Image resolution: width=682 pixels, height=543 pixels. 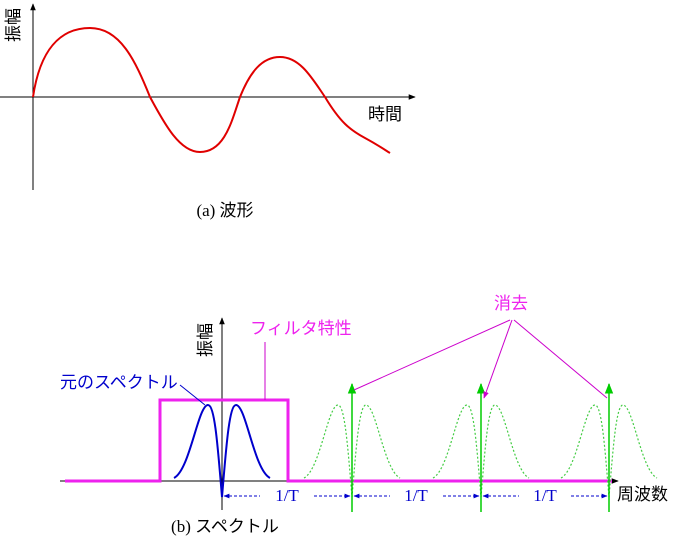 I want to click on removed-label: 消去, so click(x=511, y=303).